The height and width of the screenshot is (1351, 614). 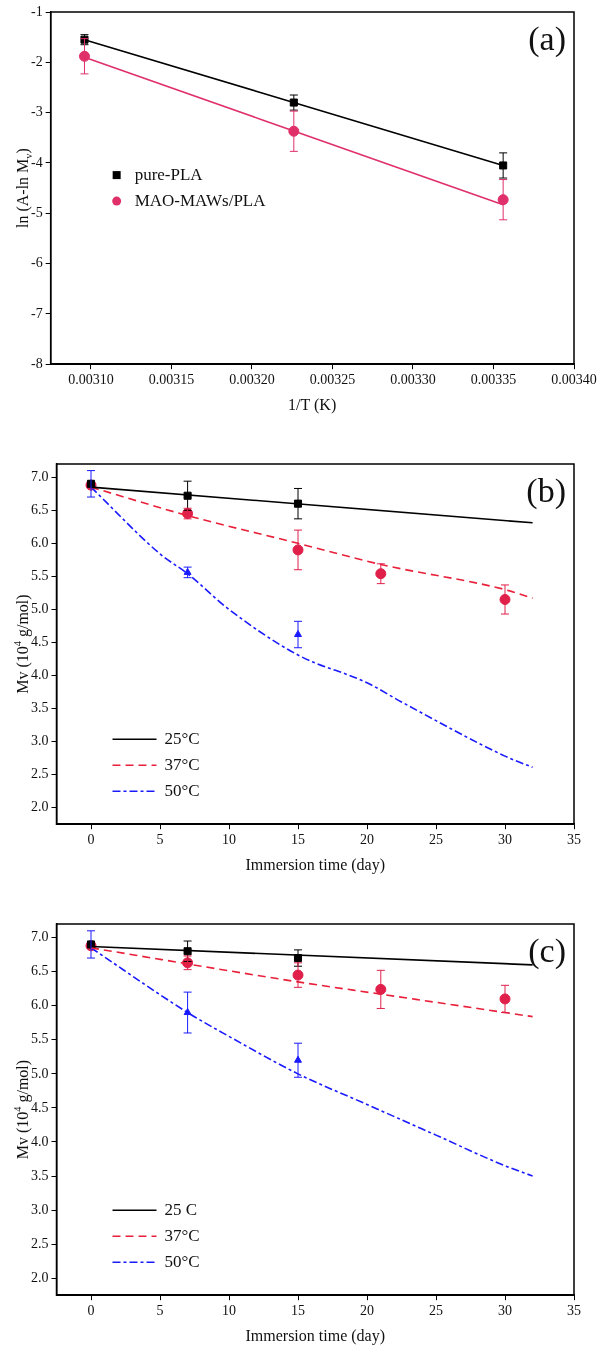 What do you see at coordinates (36, 212) in the screenshot?
I see `y-tick-label: -5` at bounding box center [36, 212].